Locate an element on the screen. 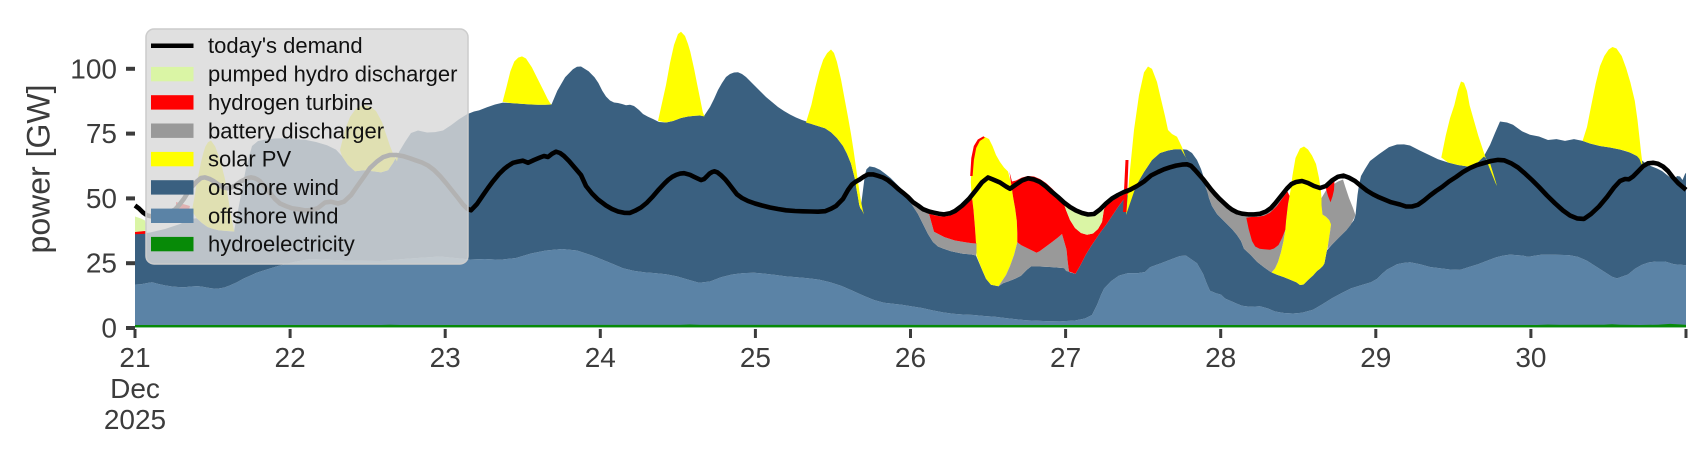  svg-text: 27 is located at coordinates (1065, 357).